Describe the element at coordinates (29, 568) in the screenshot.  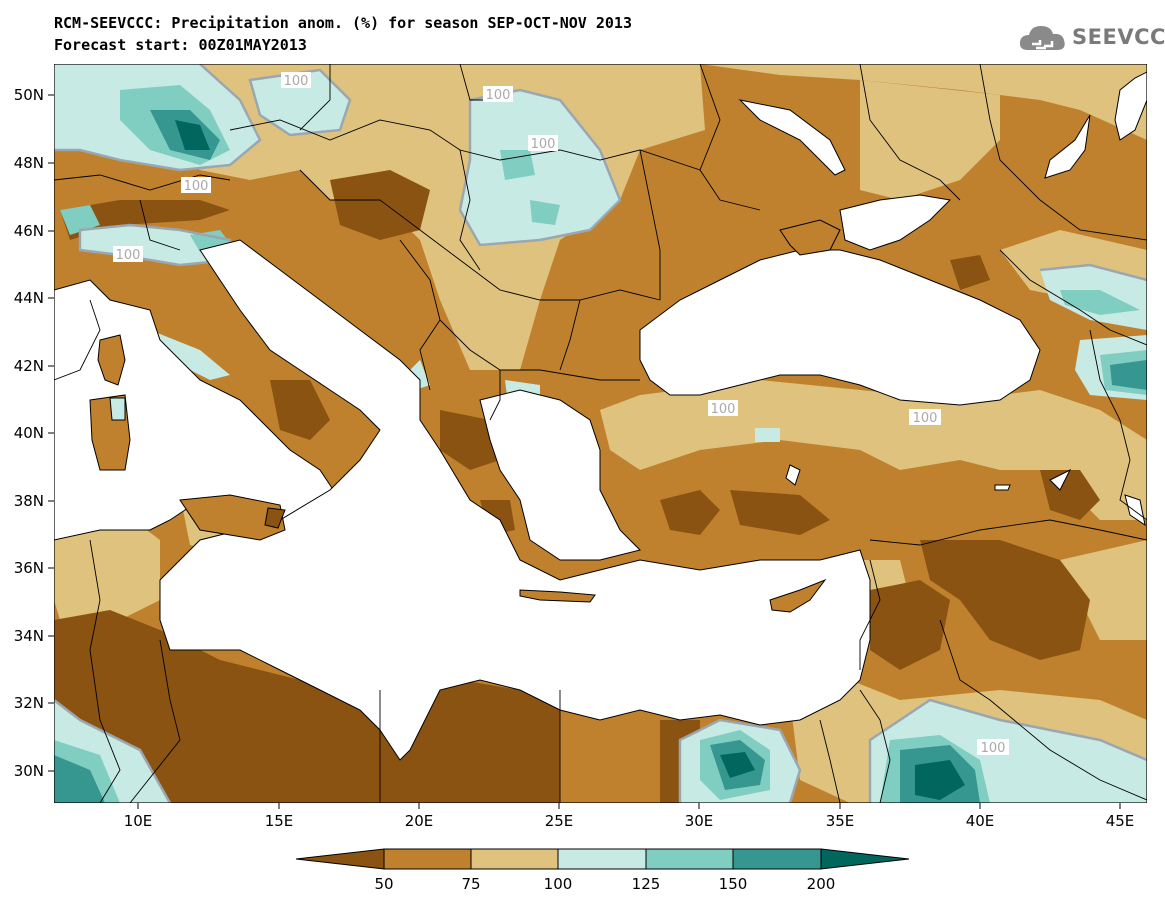
I see `svg-text: 36N` at that location.